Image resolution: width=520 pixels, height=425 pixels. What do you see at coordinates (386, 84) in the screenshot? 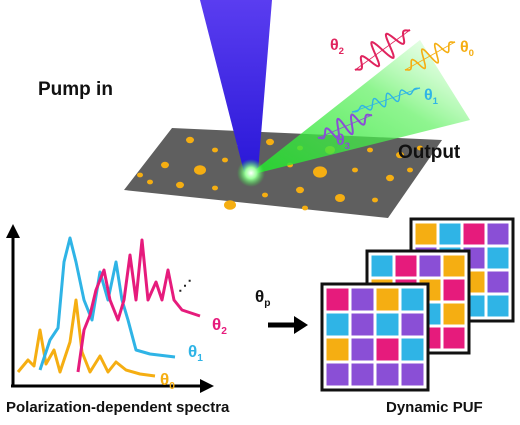
I see `polarized-waves` at bounding box center [386, 84].